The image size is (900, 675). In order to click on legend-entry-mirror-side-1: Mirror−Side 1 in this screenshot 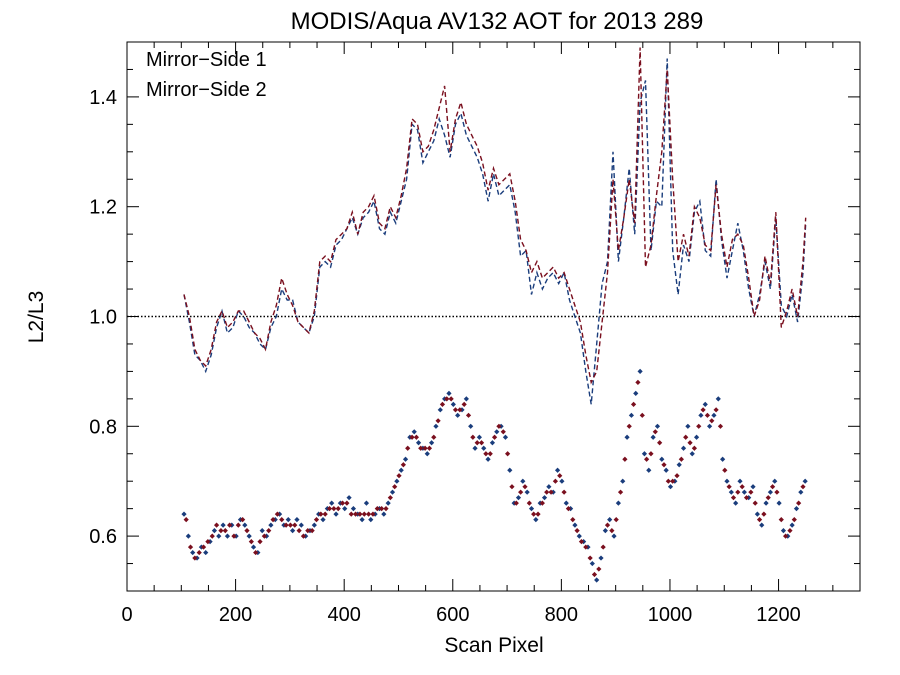, I will do `click(206, 60)`.